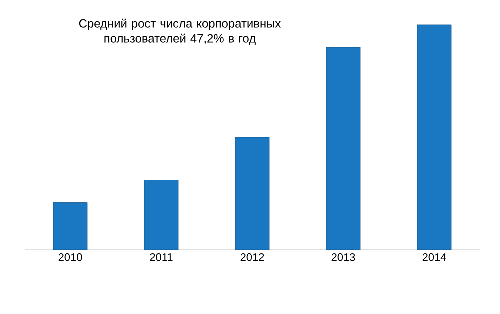  What do you see at coordinates (252, 258) in the screenshot?
I see `x-tick-label: 2012` at bounding box center [252, 258].